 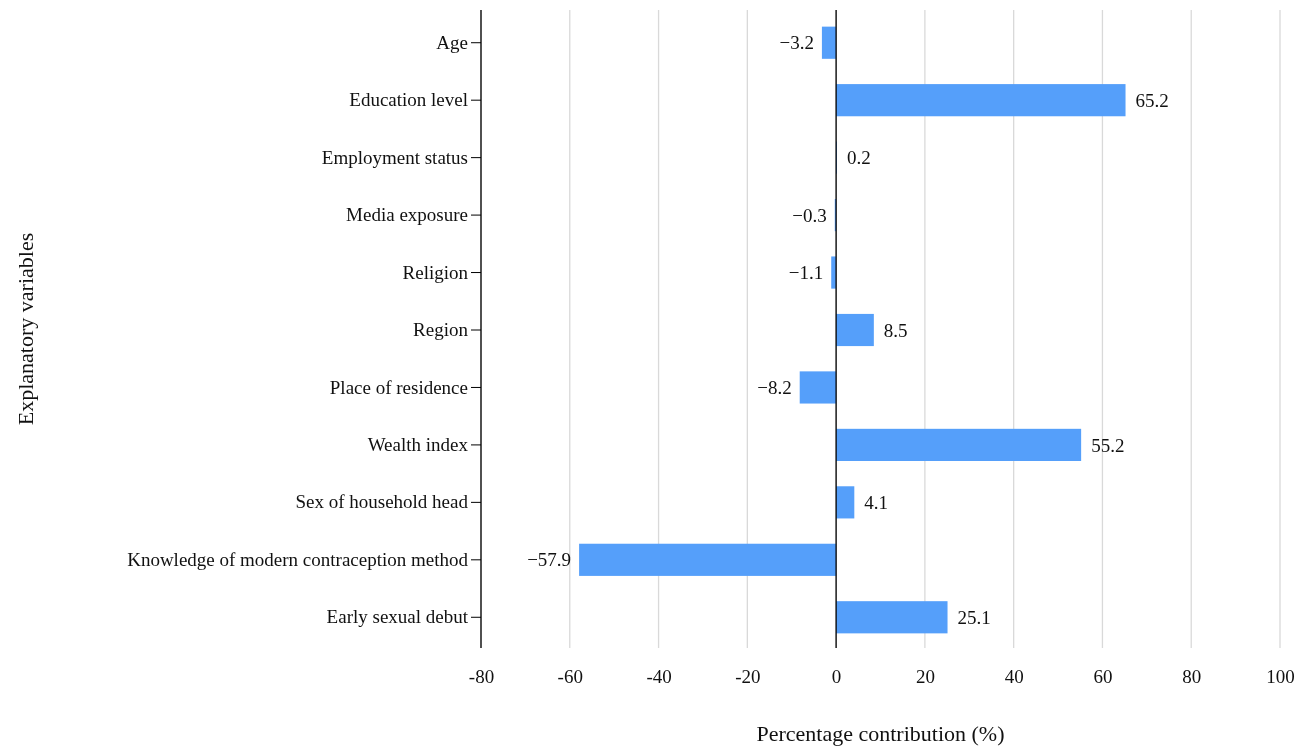 What do you see at coordinates (806, 273) in the screenshot?
I see `data-label: −1.1` at bounding box center [806, 273].